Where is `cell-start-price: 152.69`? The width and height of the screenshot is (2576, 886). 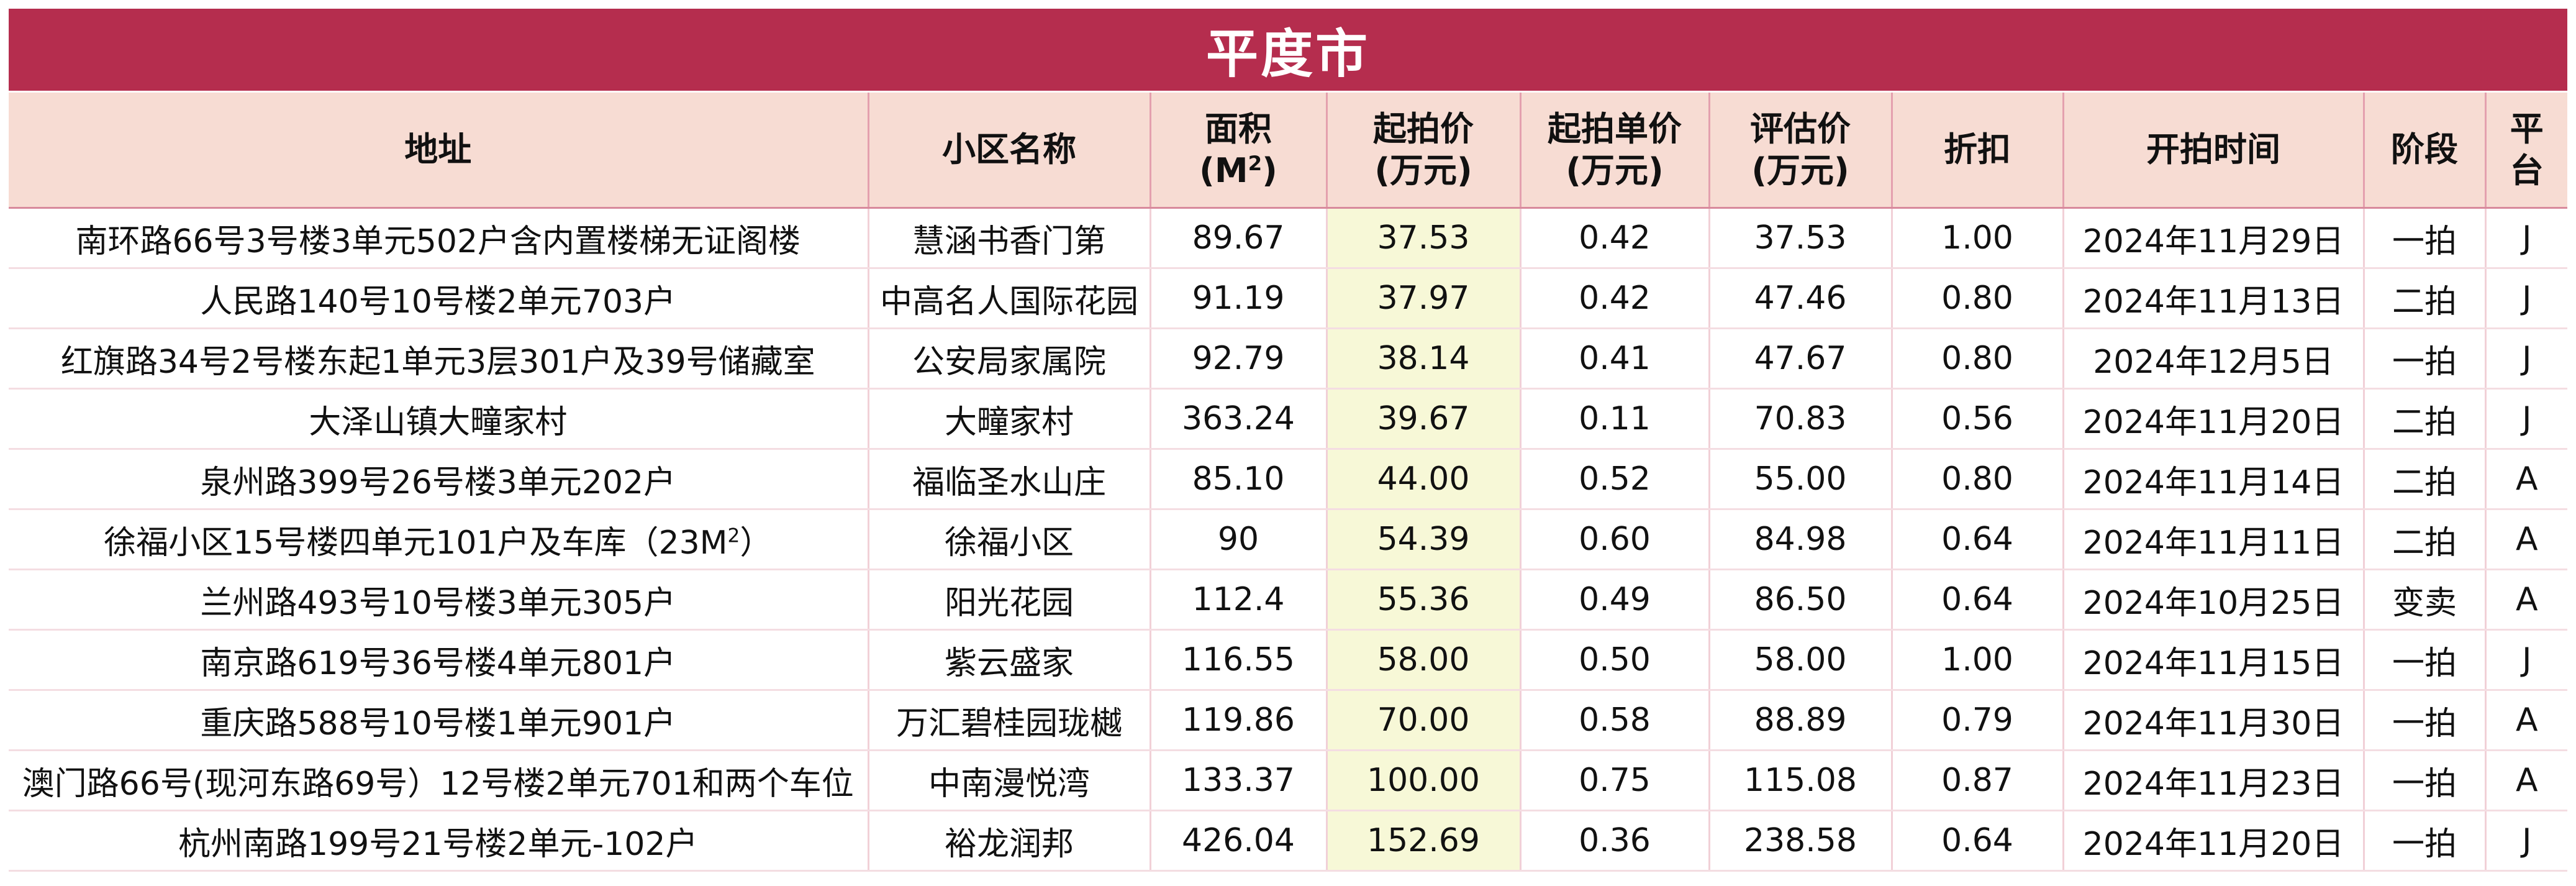 cell-start-price: 152.69 is located at coordinates (1424, 841).